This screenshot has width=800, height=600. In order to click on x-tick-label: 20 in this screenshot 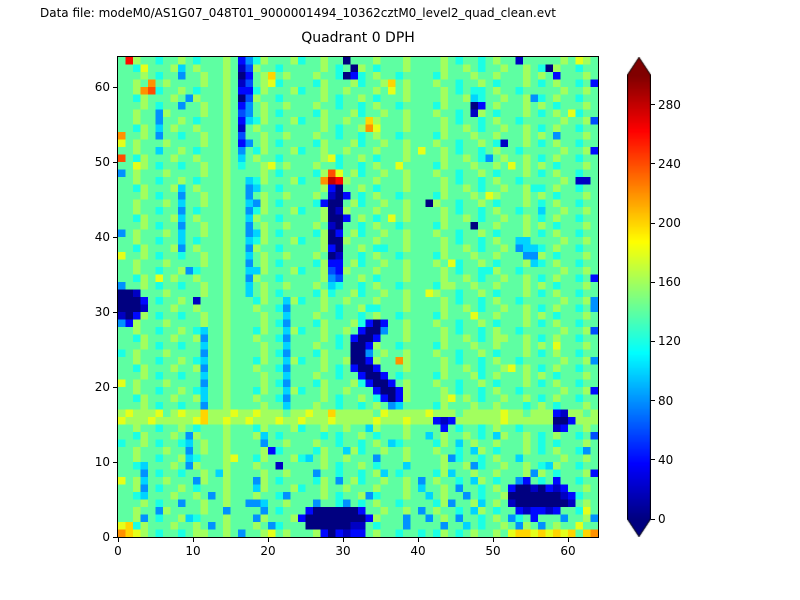, I will do `click(268, 551)`.